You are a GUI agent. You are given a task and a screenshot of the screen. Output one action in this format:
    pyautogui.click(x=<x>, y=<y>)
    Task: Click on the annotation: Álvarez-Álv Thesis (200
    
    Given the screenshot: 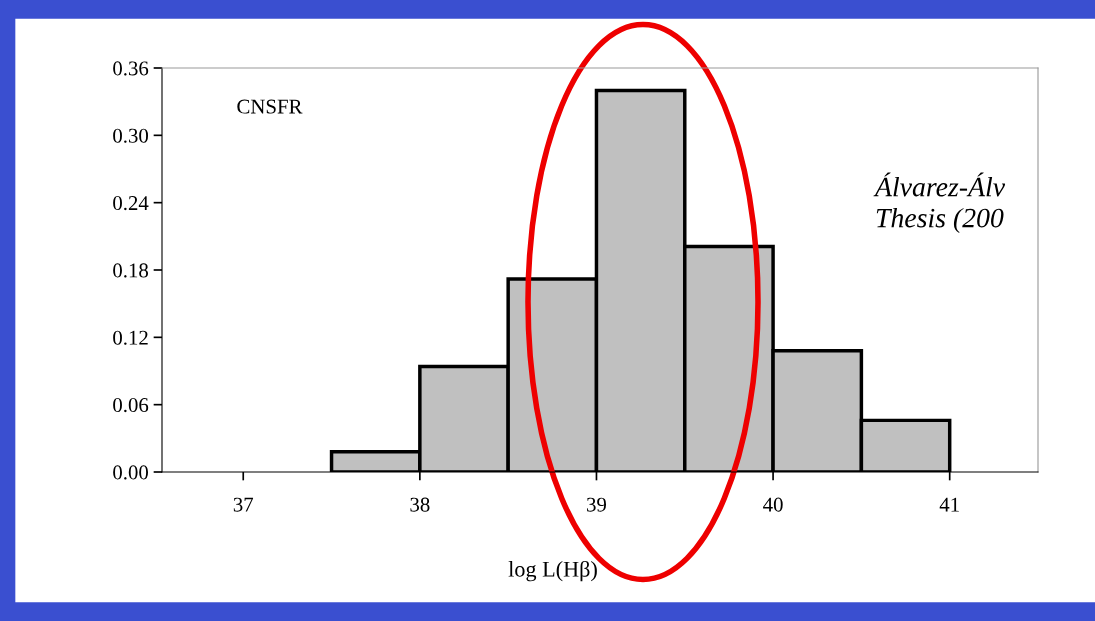 What is the action you would take?
    pyautogui.click(x=939, y=203)
    